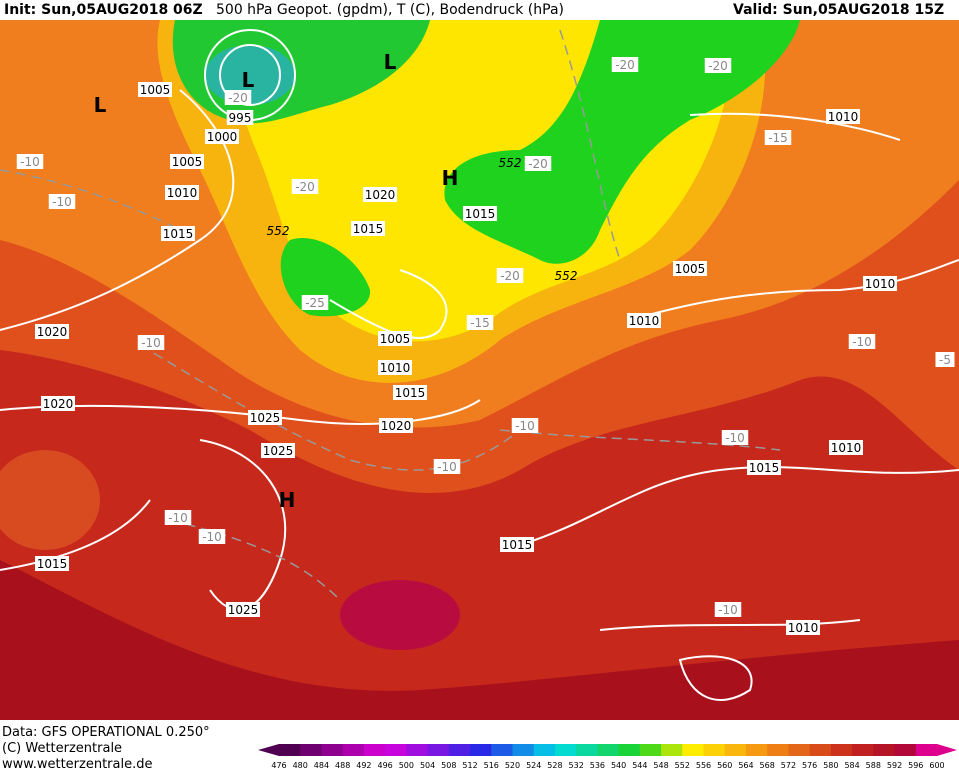 This screenshot has height=770, width=959. Describe the element at coordinates (106, 732) in the screenshot. I see `data-source: Data: GFS OPERATIONAL 0.250°` at that location.